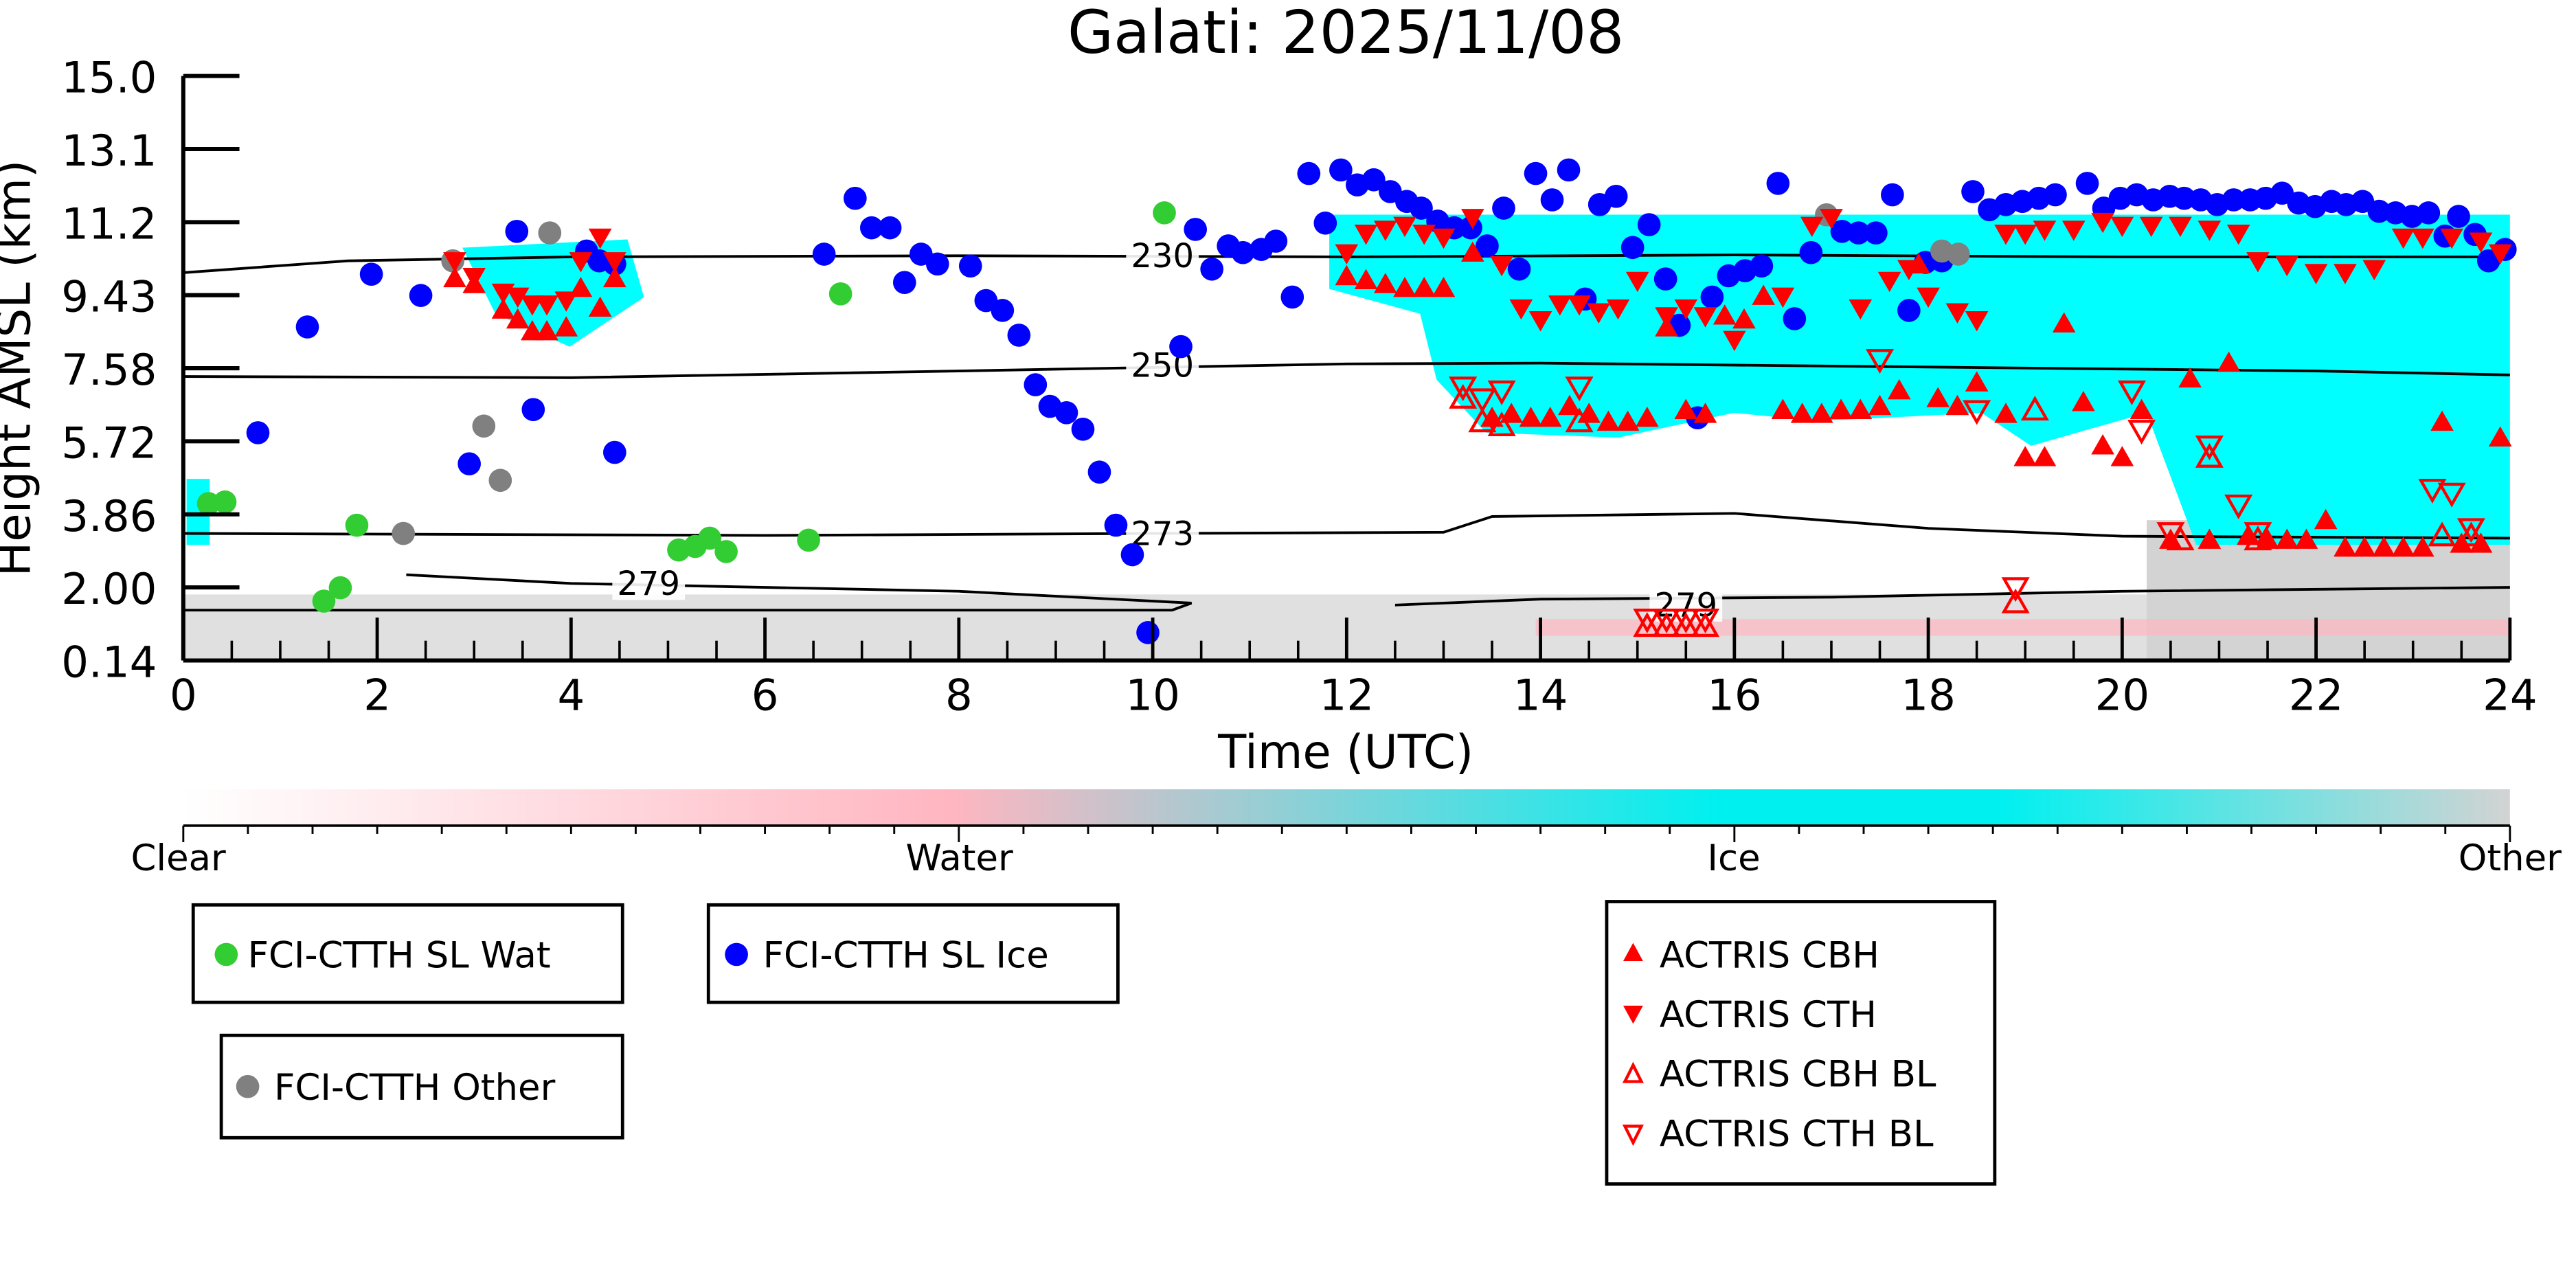 Image resolution: width=2576 pixels, height=1288 pixels. Describe the element at coordinates (959, 858) in the screenshot. I see `colorbar-label-water: Water` at that location.